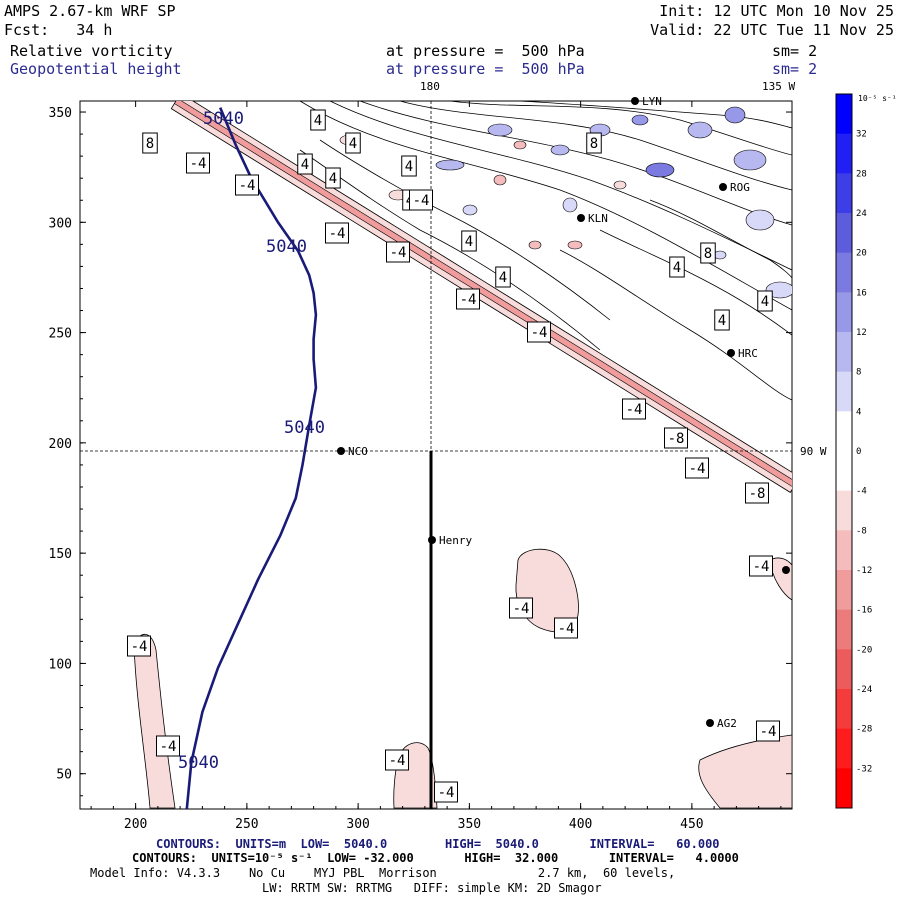  What do you see at coordinates (861, 214) in the screenshot?
I see `colorbar-tick-label: 24` at bounding box center [861, 214].